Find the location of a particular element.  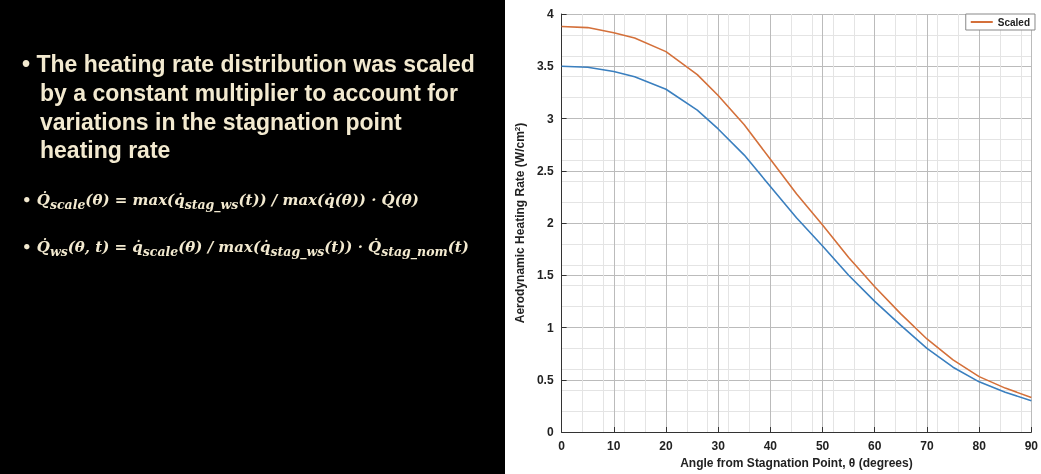

x-tick-label: 20 is located at coordinates (666, 446).